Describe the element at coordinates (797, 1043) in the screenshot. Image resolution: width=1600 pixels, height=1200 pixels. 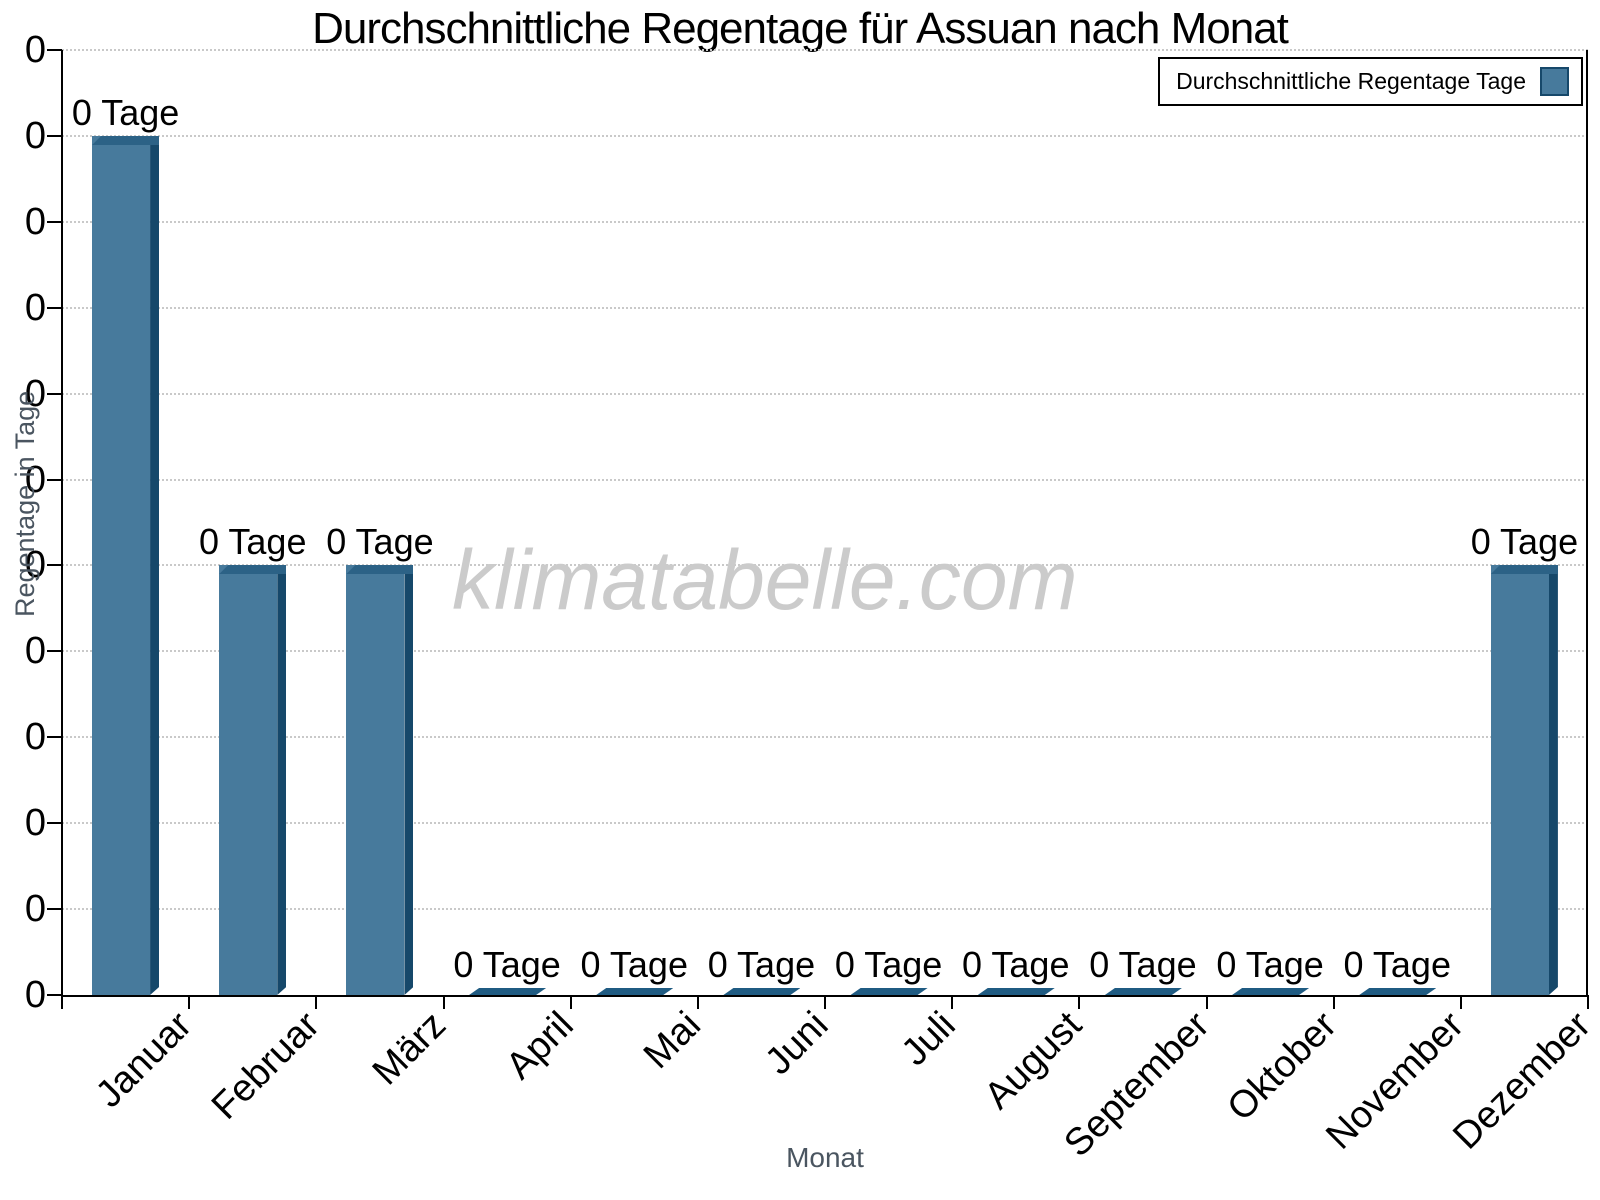
I see `x-axis-tick-label: Juni` at that location.